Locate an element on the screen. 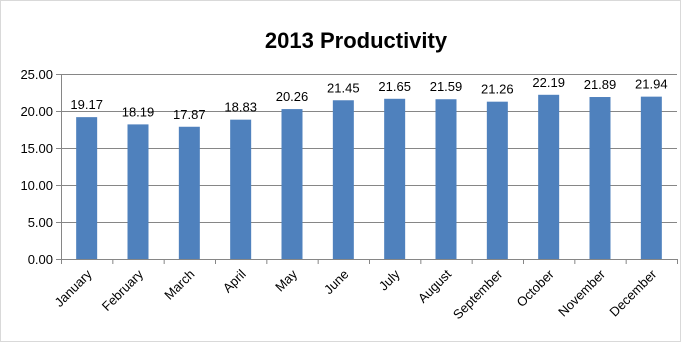 The width and height of the screenshot is (681, 343). data-label-november: 21.89 is located at coordinates (600, 84).